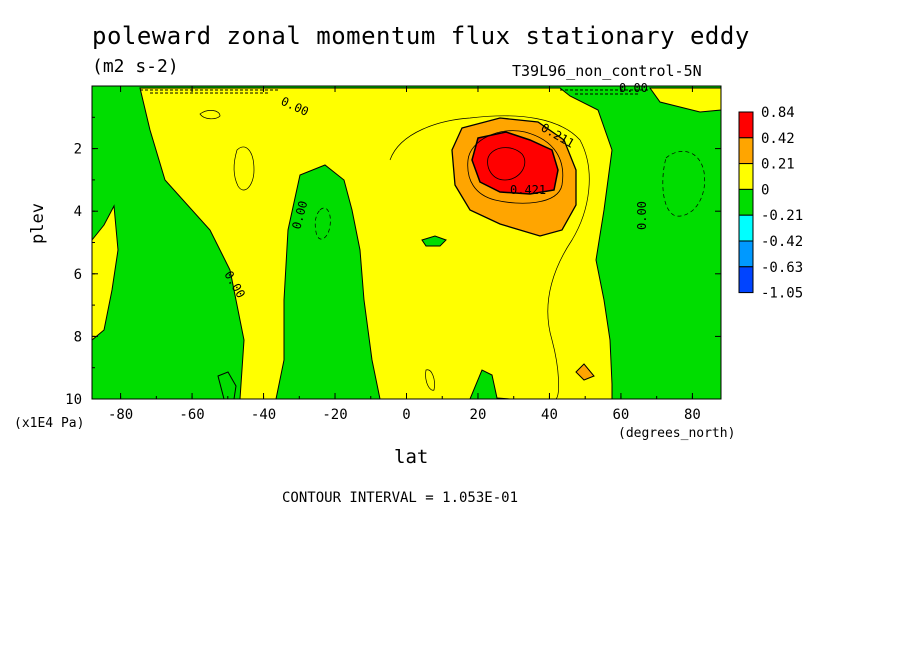  What do you see at coordinates (395, 92) in the screenshot?
I see `top-edge-contours` at bounding box center [395, 92].